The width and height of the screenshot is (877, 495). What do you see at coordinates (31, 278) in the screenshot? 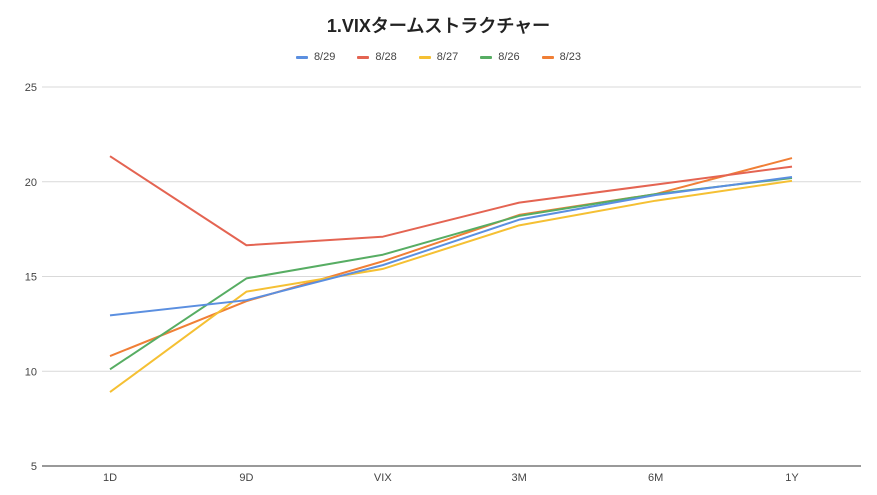
I see `y-tick-label: 15` at bounding box center [31, 278].